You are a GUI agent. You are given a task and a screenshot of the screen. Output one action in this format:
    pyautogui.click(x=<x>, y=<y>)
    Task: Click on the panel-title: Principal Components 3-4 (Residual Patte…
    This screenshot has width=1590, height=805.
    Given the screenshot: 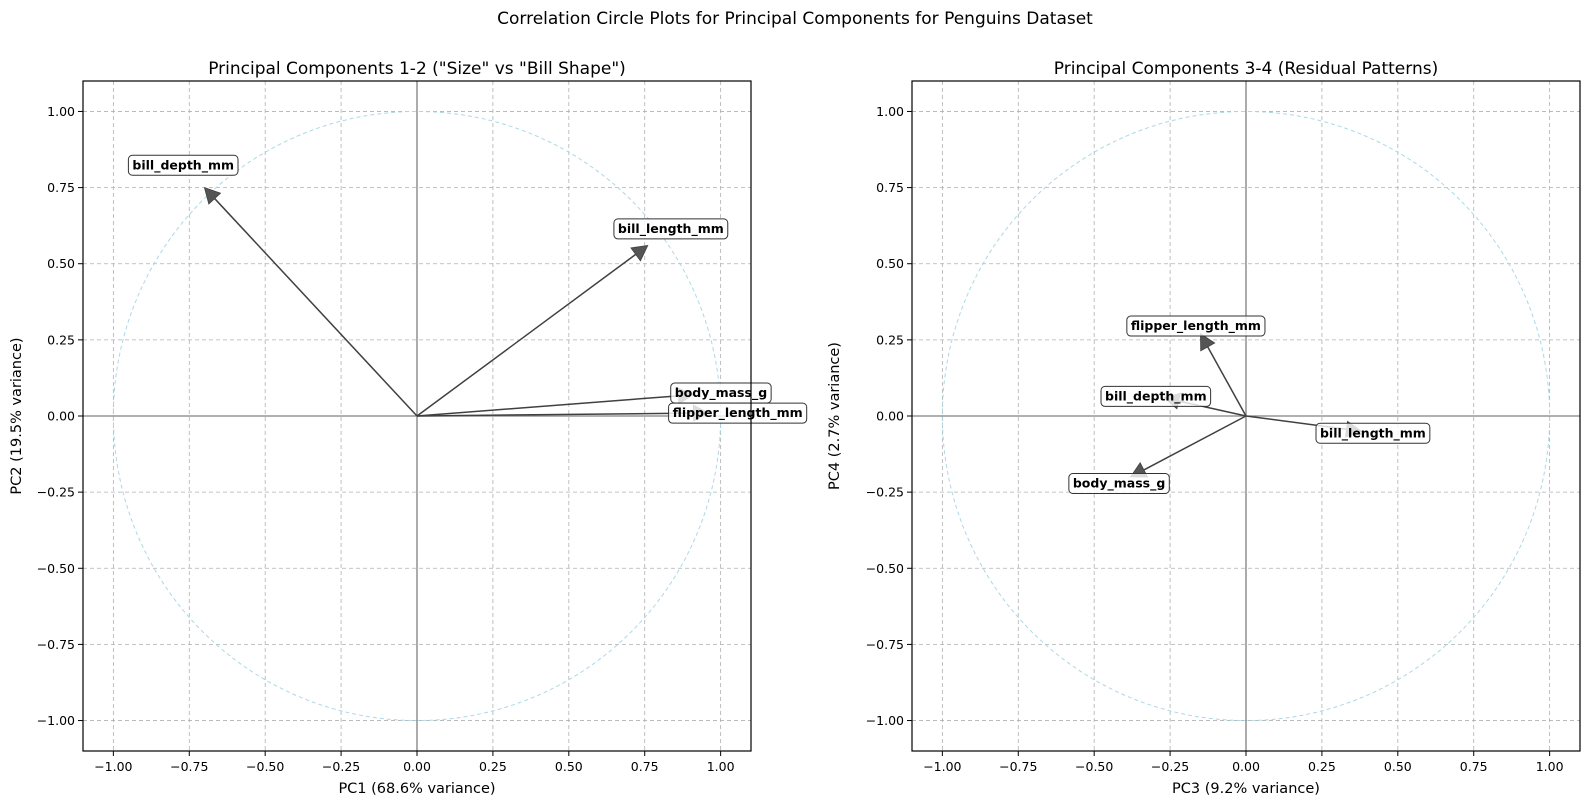 What is the action you would take?
    pyautogui.click(x=1246, y=69)
    